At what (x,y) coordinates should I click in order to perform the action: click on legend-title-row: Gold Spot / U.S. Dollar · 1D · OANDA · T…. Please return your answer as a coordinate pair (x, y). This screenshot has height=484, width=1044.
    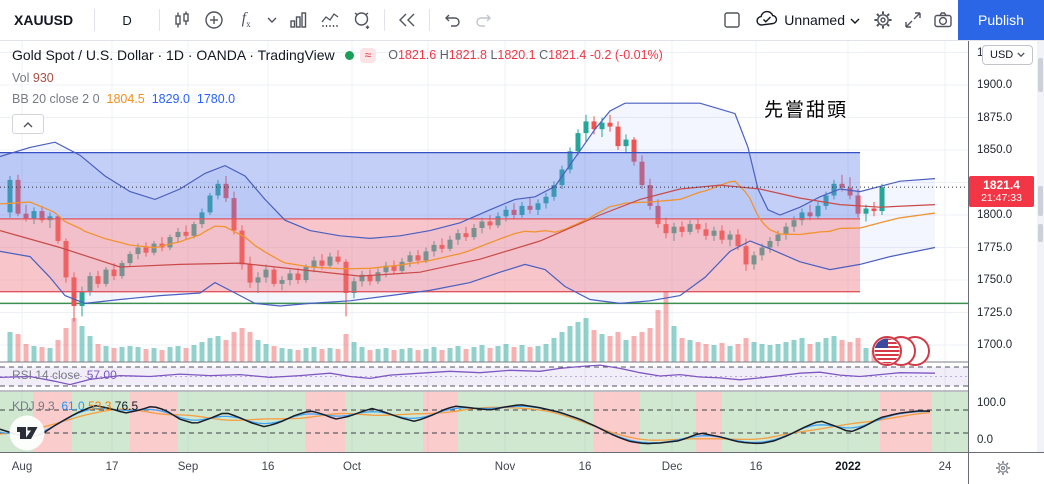
    Looking at the image, I should click on (337, 55).